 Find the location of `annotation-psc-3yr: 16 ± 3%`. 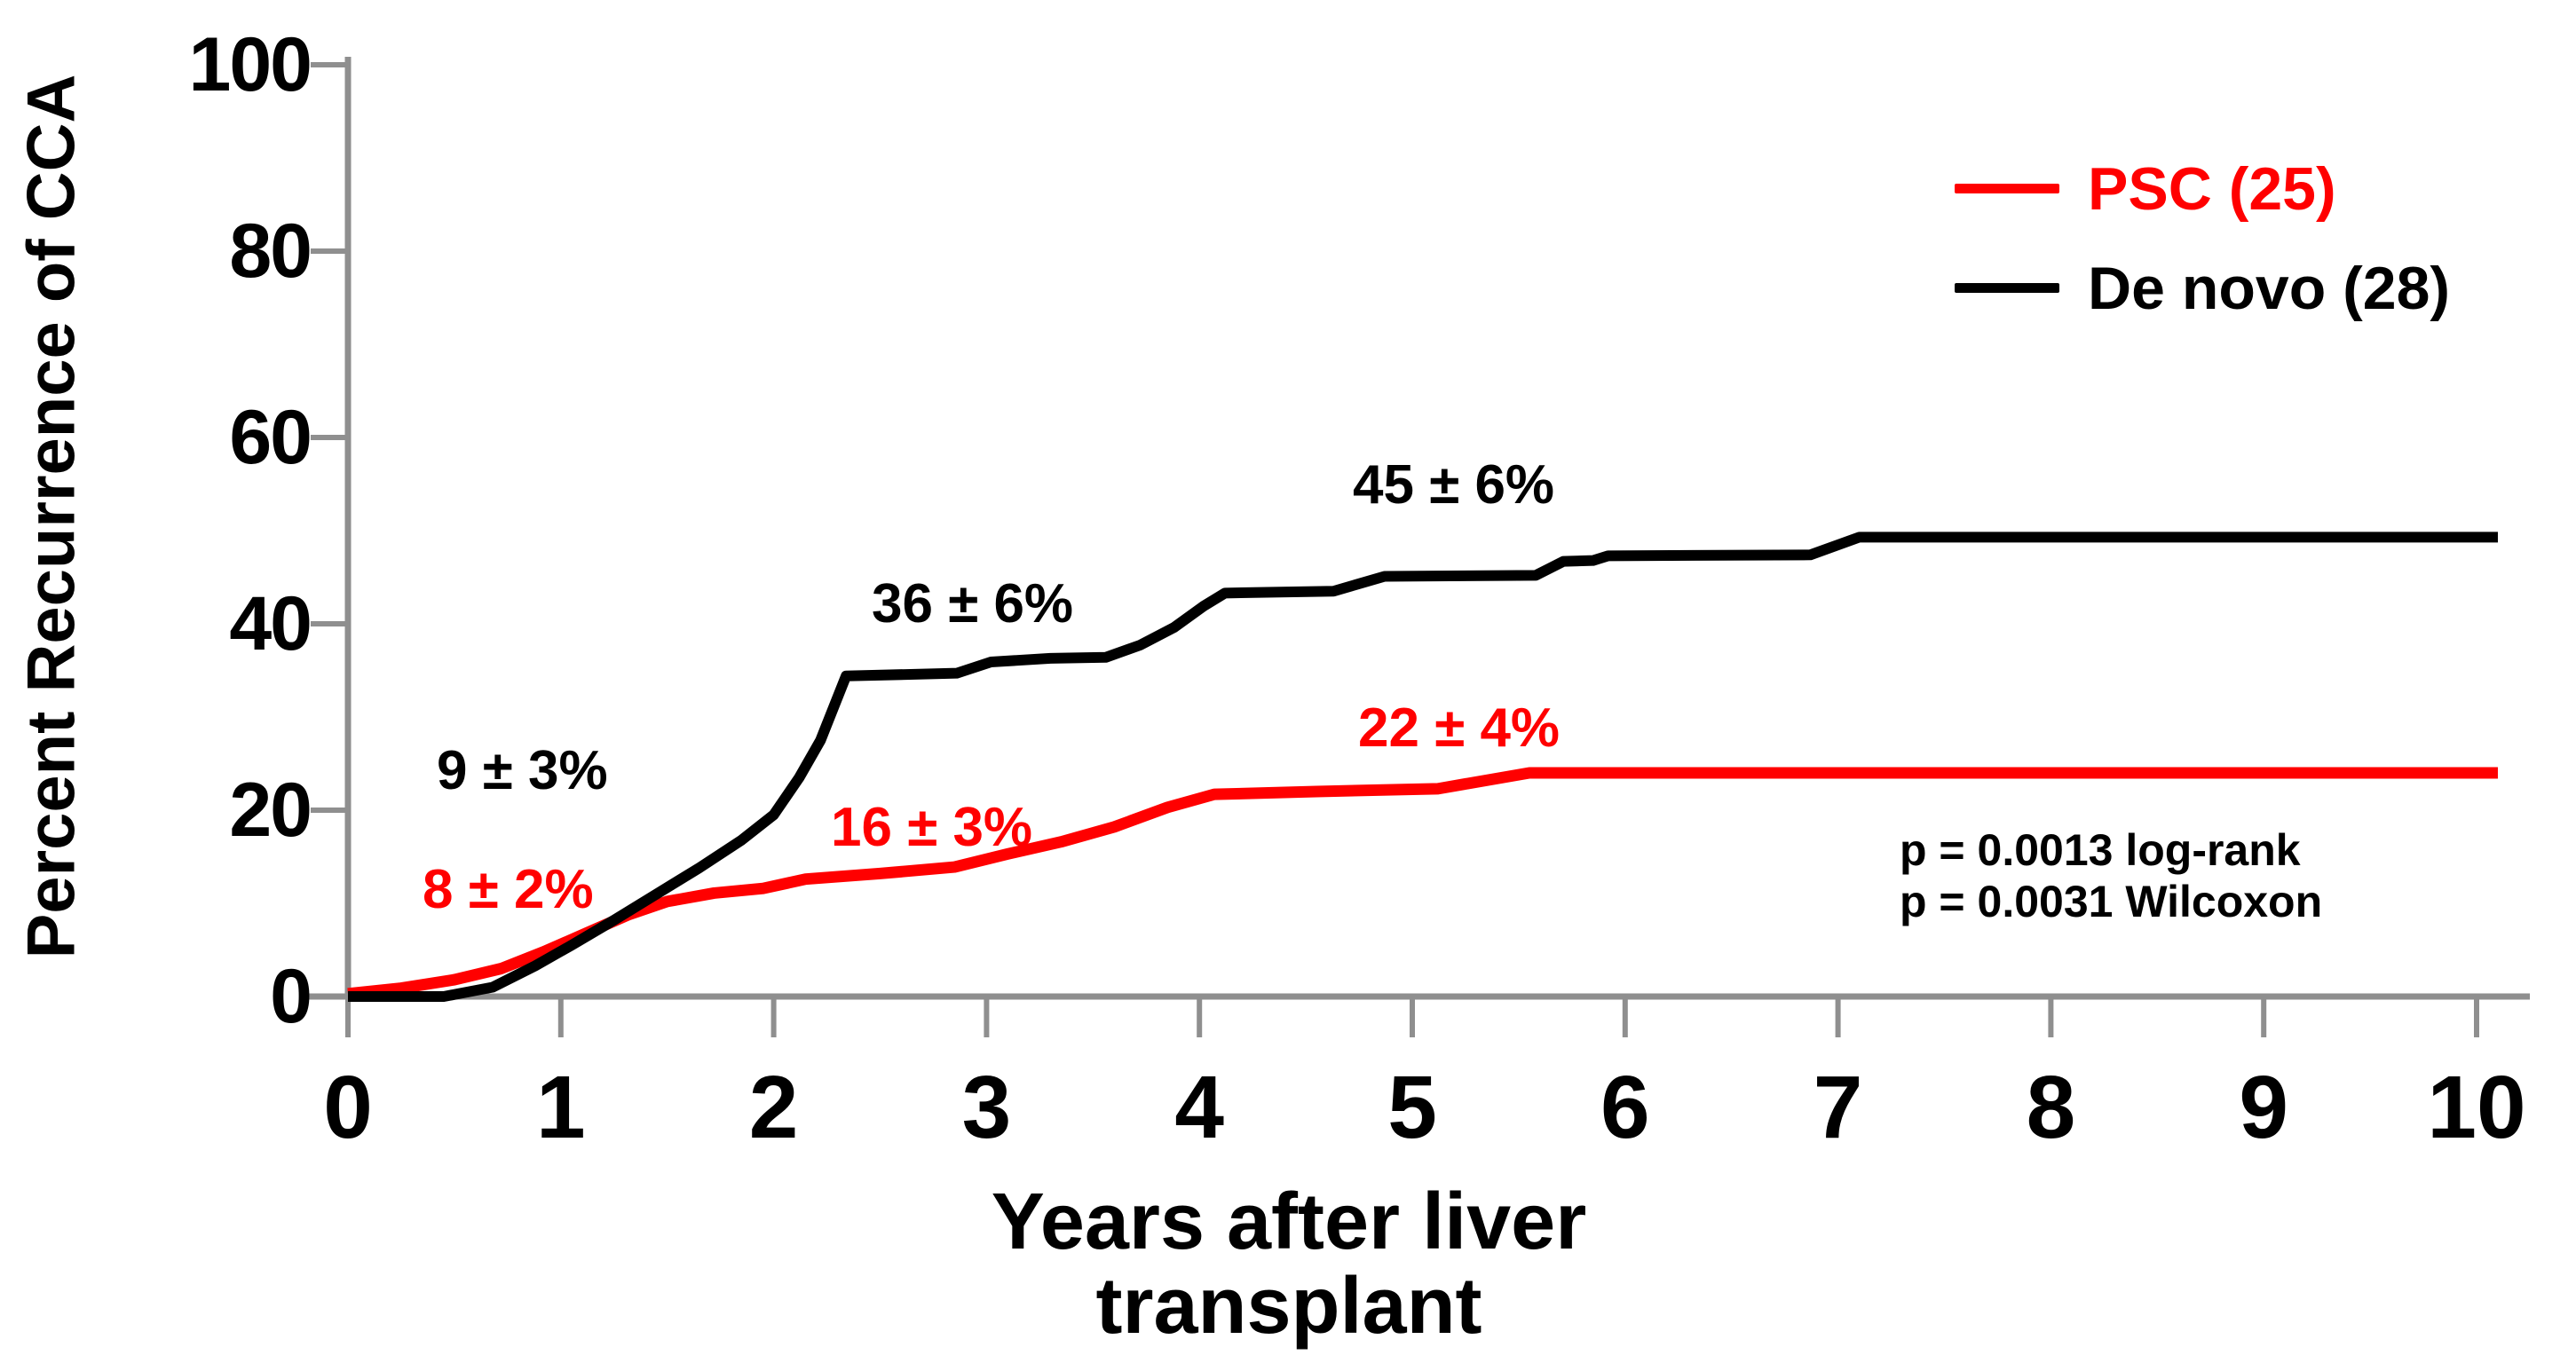

annotation-psc-3yr: 16 ± 3% is located at coordinates (932, 827).